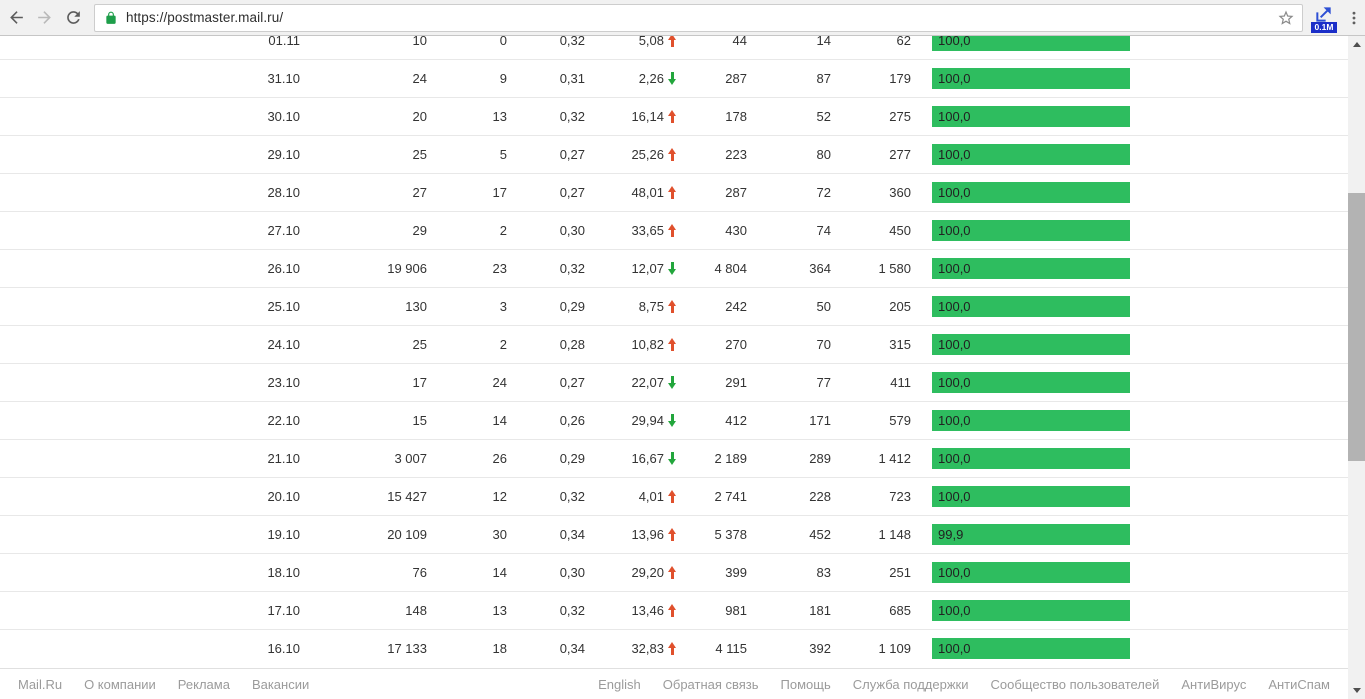 The height and width of the screenshot is (699, 1365). Describe the element at coordinates (572, 420) in the screenshot. I see `cell-value: 0,26` at that location.